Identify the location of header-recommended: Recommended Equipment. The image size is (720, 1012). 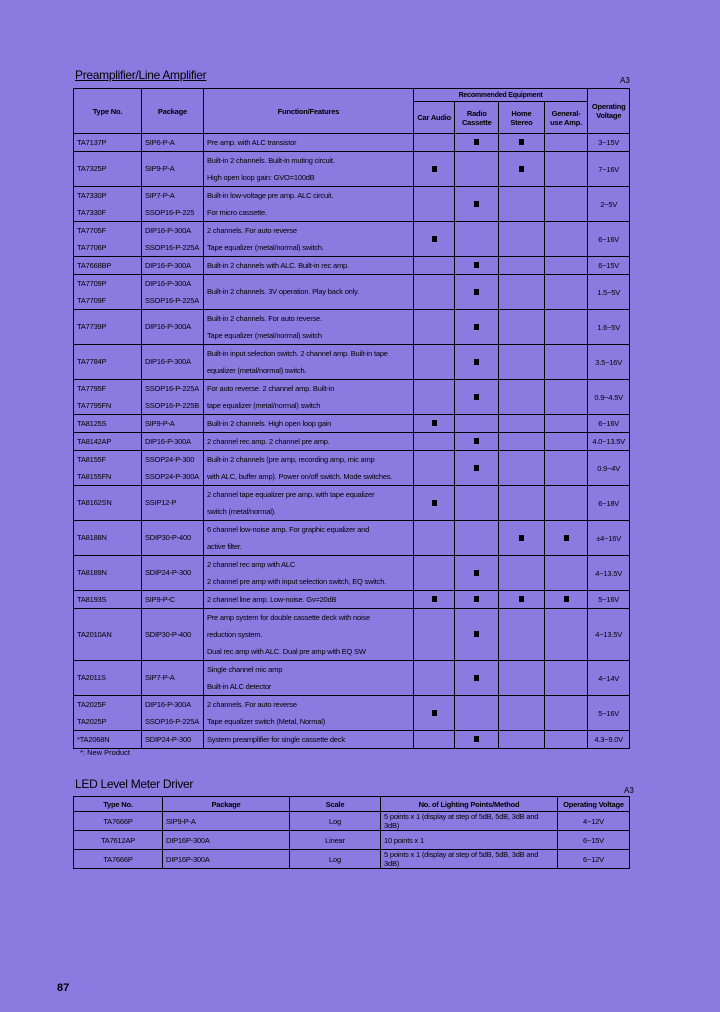
(500, 95).